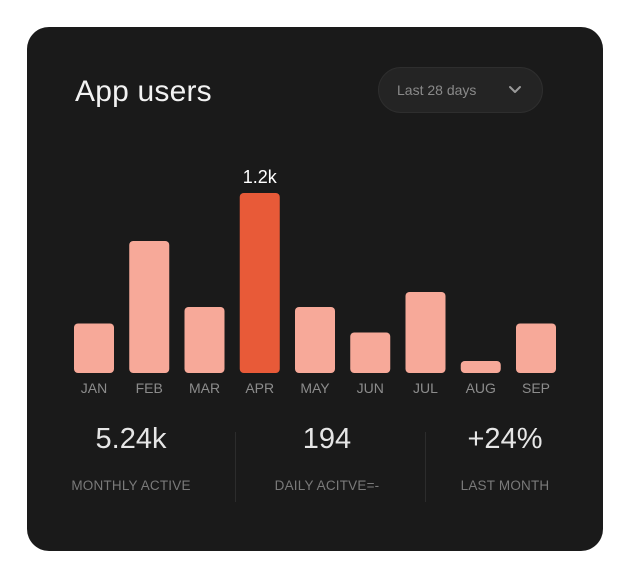 The width and height of the screenshot is (631, 574). Describe the element at coordinates (327, 485) in the screenshot. I see `stat-label: DAILY ACITVE=-` at that location.